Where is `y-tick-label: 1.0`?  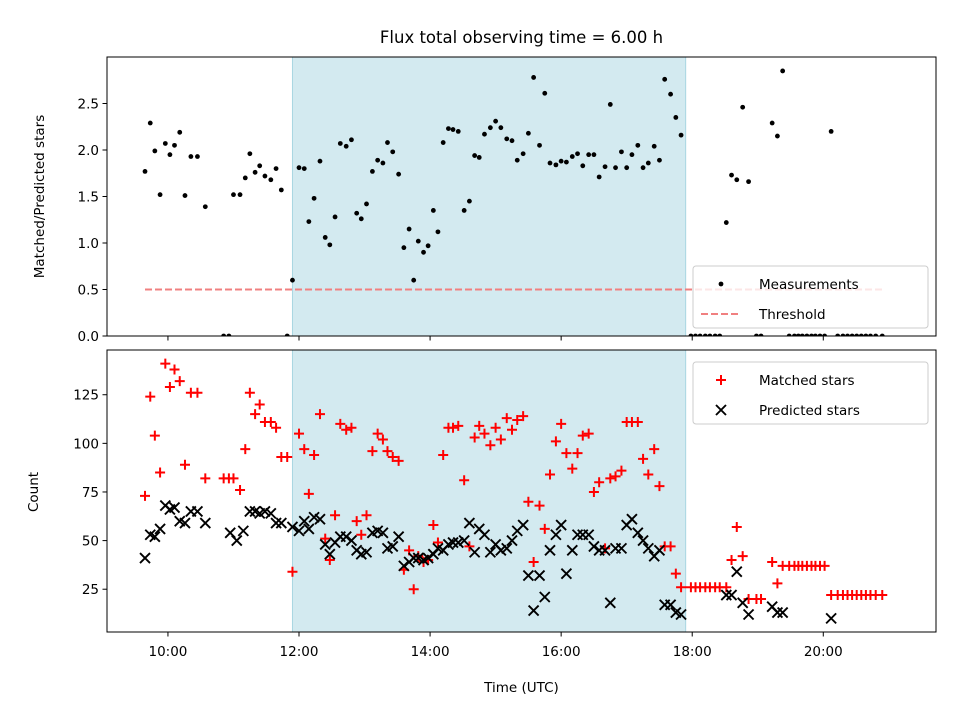
y-tick-label: 1.0 is located at coordinates (88, 244).